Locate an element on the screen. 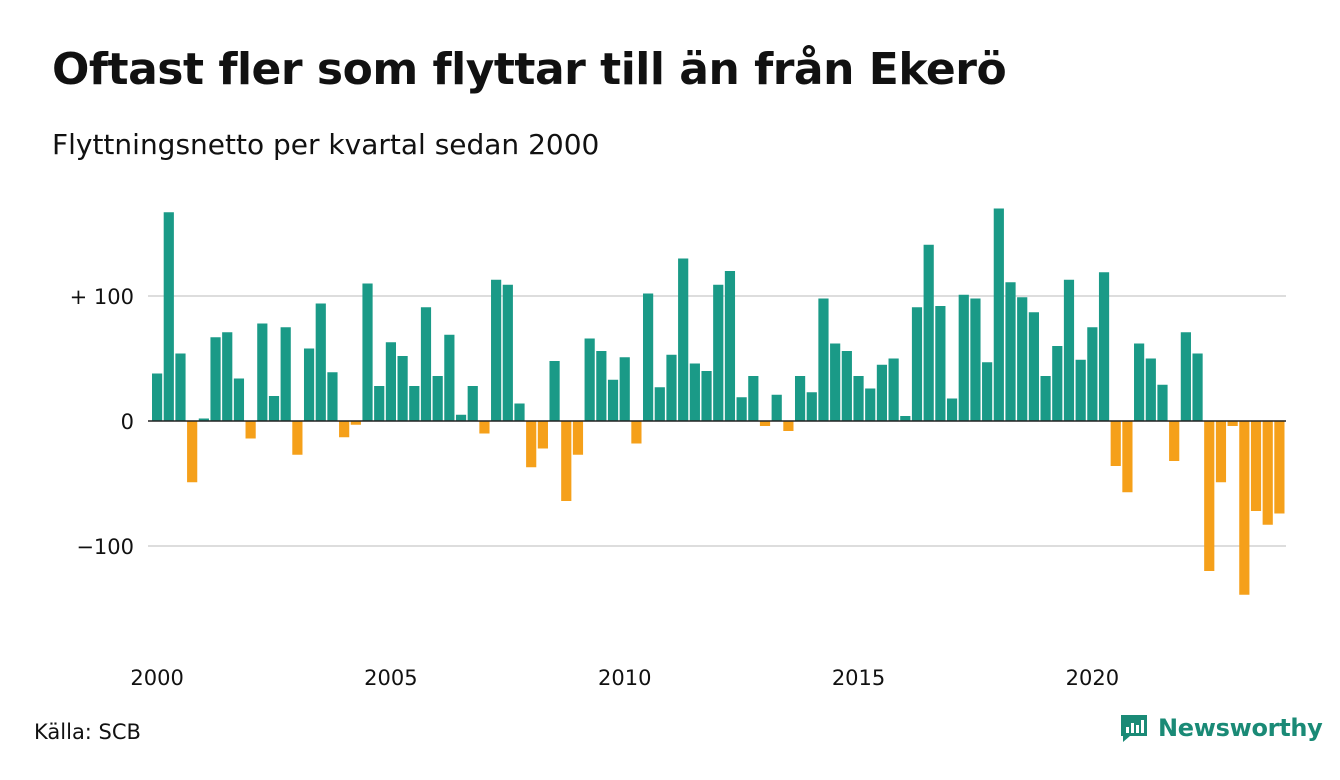  brand-logo: Newsworthy is located at coordinates (1220, 728).